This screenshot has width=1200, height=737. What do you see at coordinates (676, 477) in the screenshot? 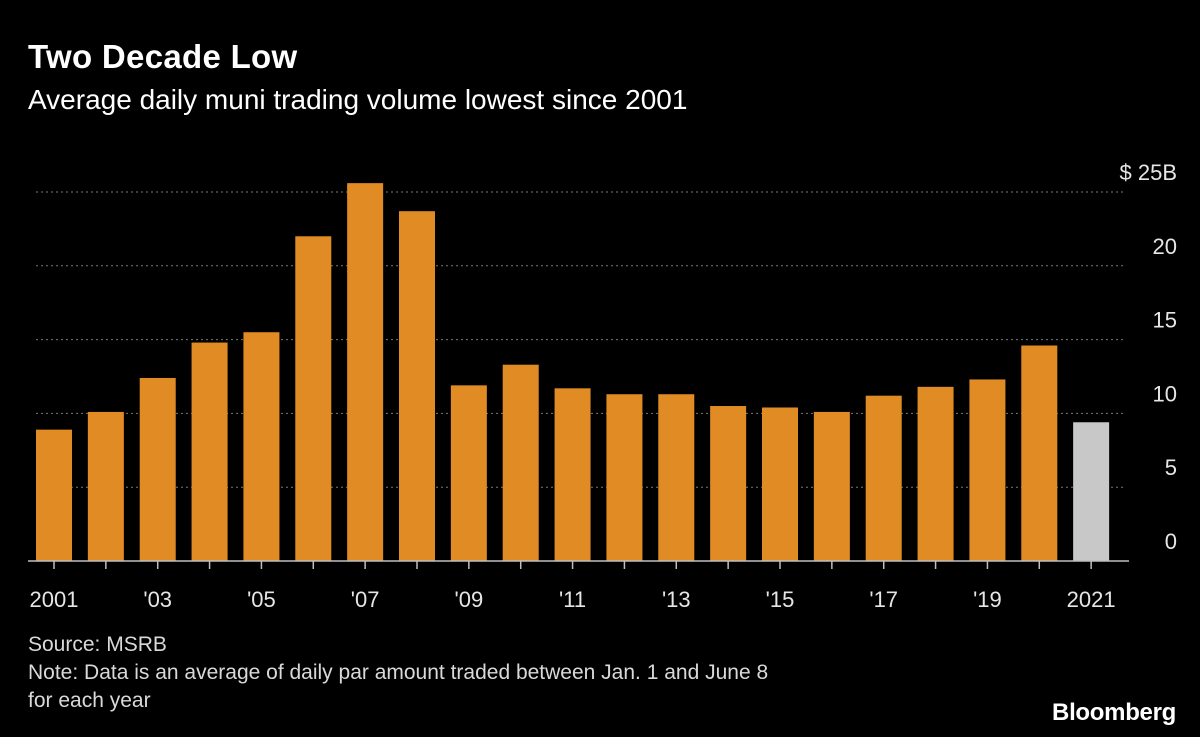
I see `bar-2013` at bounding box center [676, 477].